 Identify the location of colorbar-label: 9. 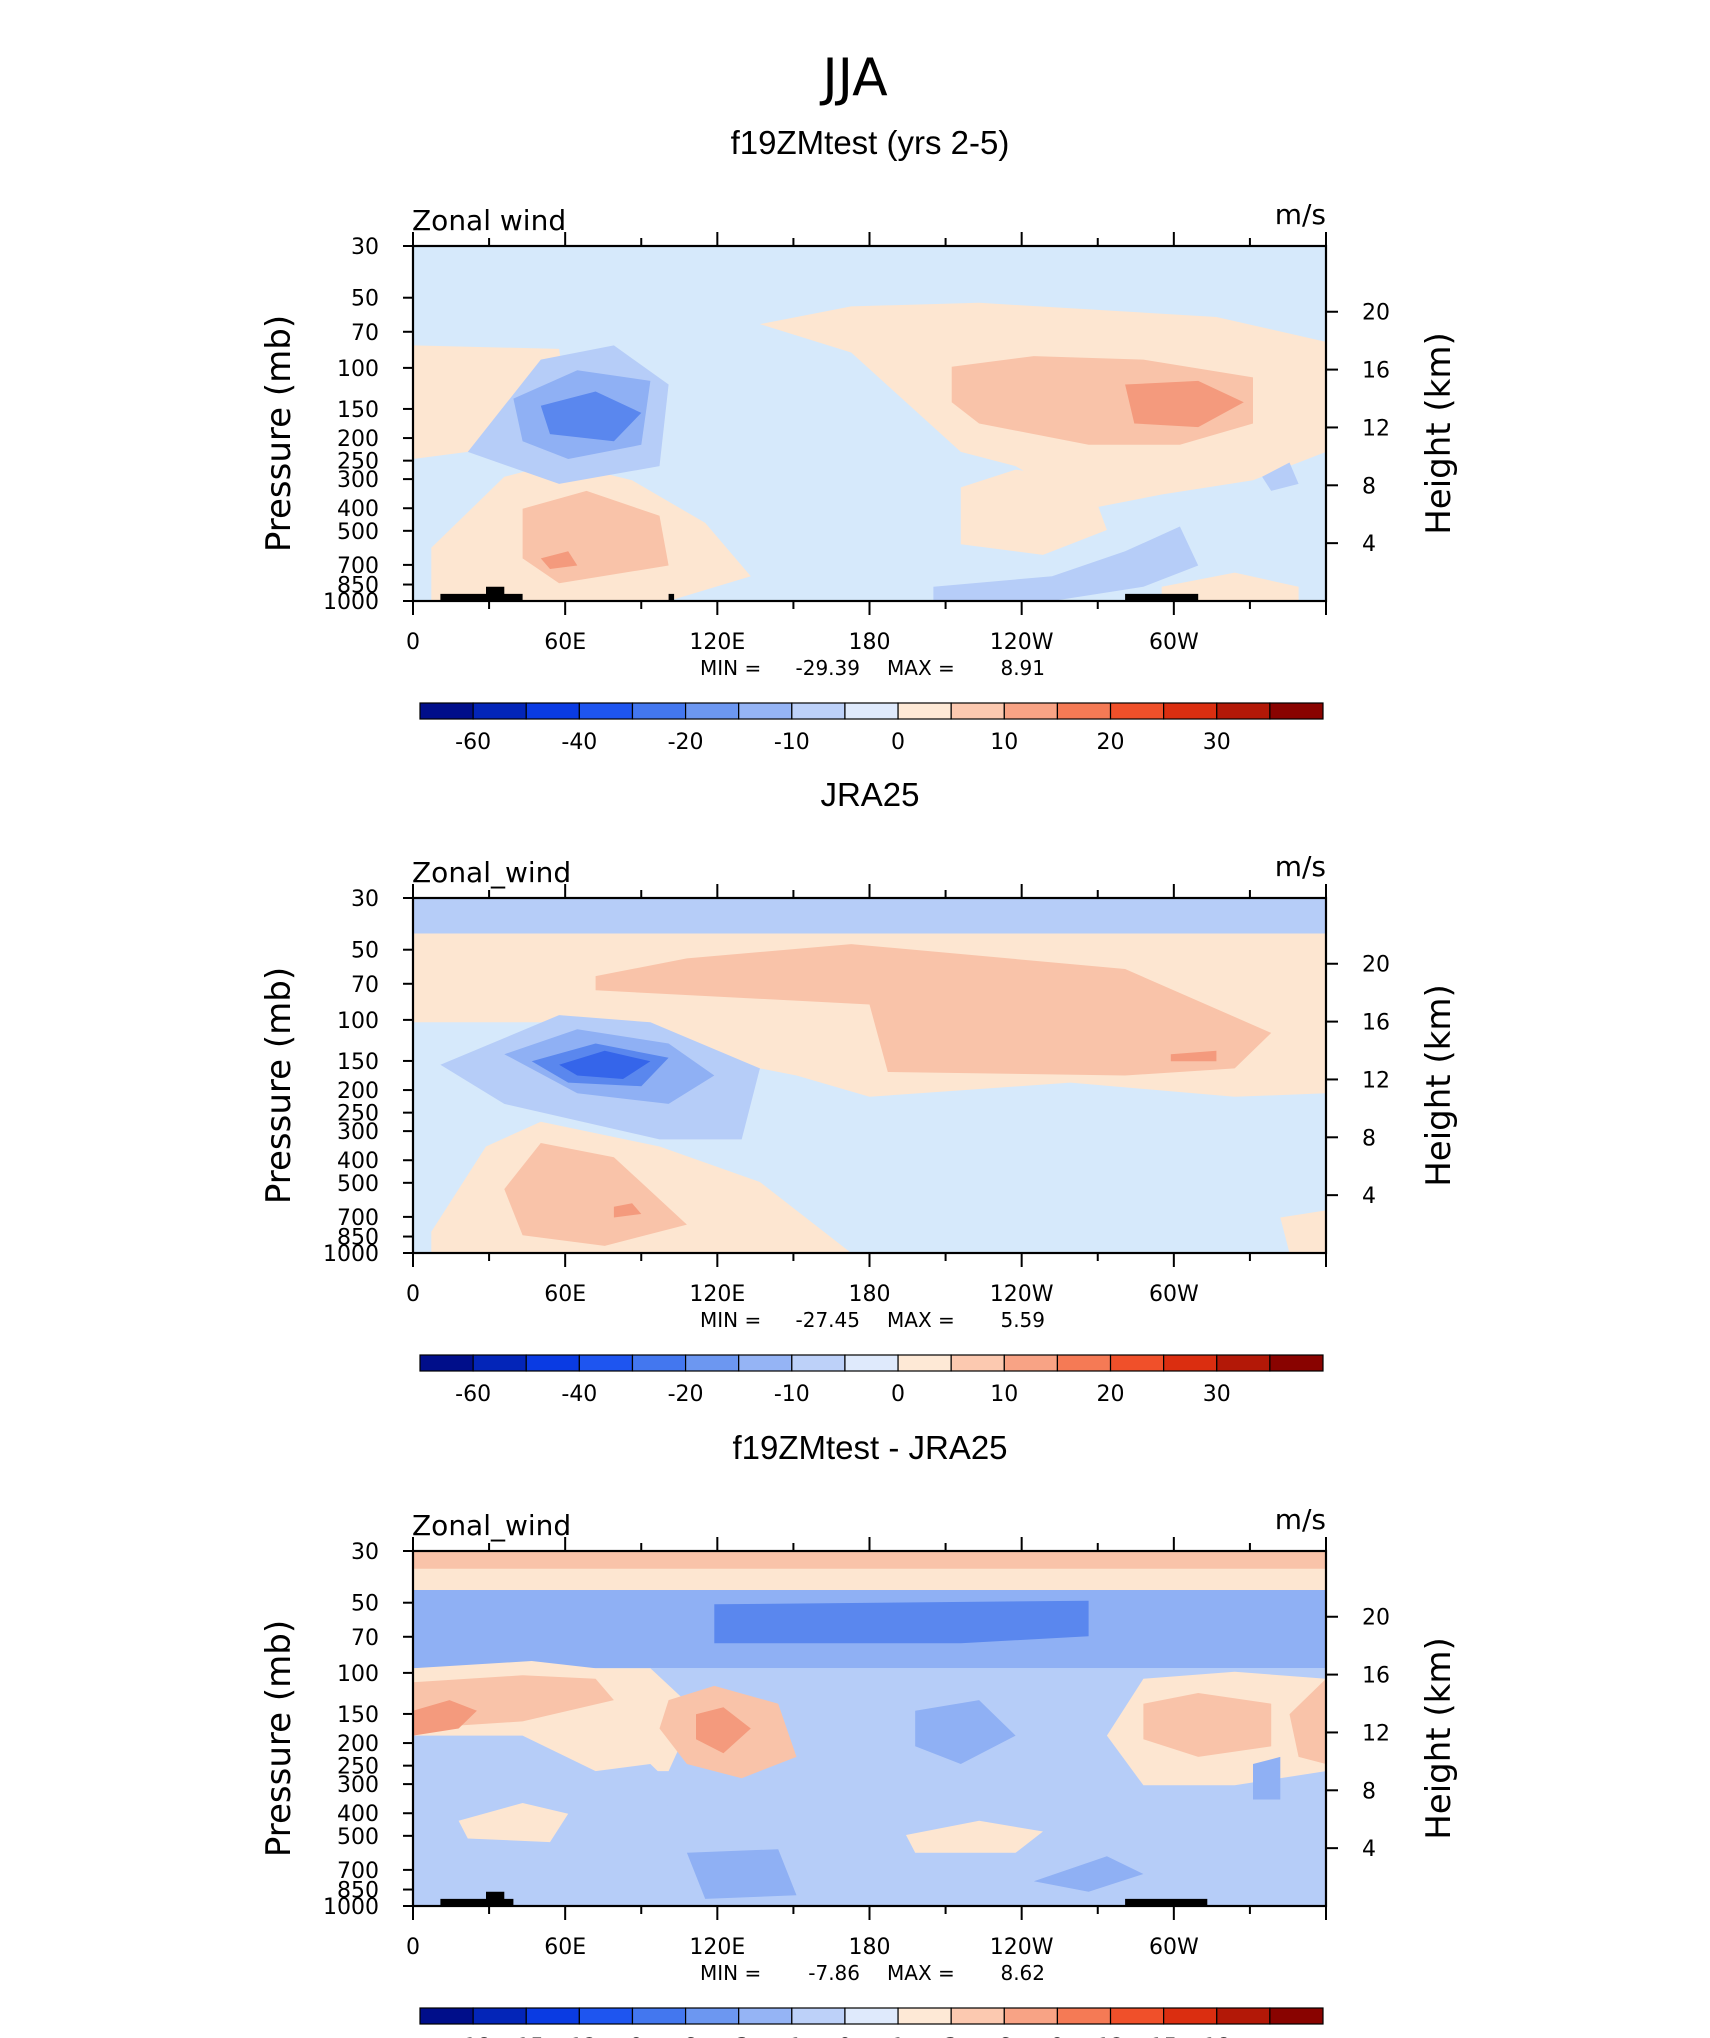
(1057, 2036).